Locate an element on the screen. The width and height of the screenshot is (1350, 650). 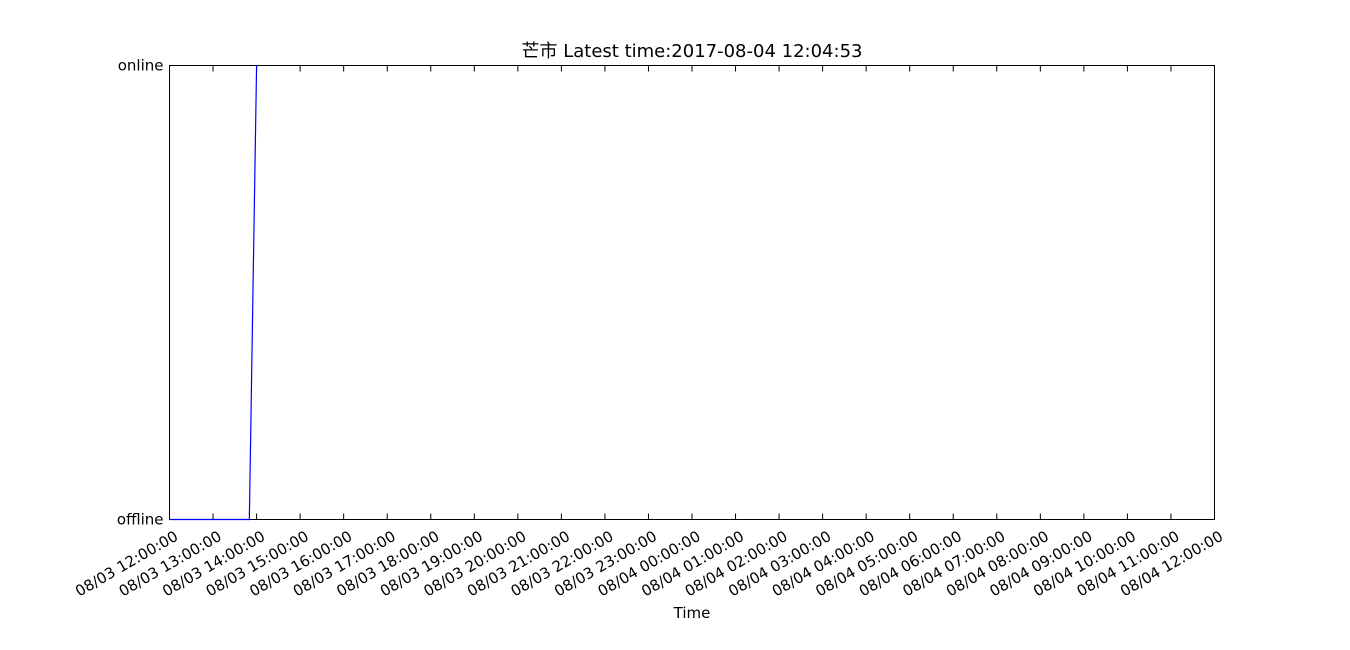
y-tick-label: online is located at coordinates (141, 66).